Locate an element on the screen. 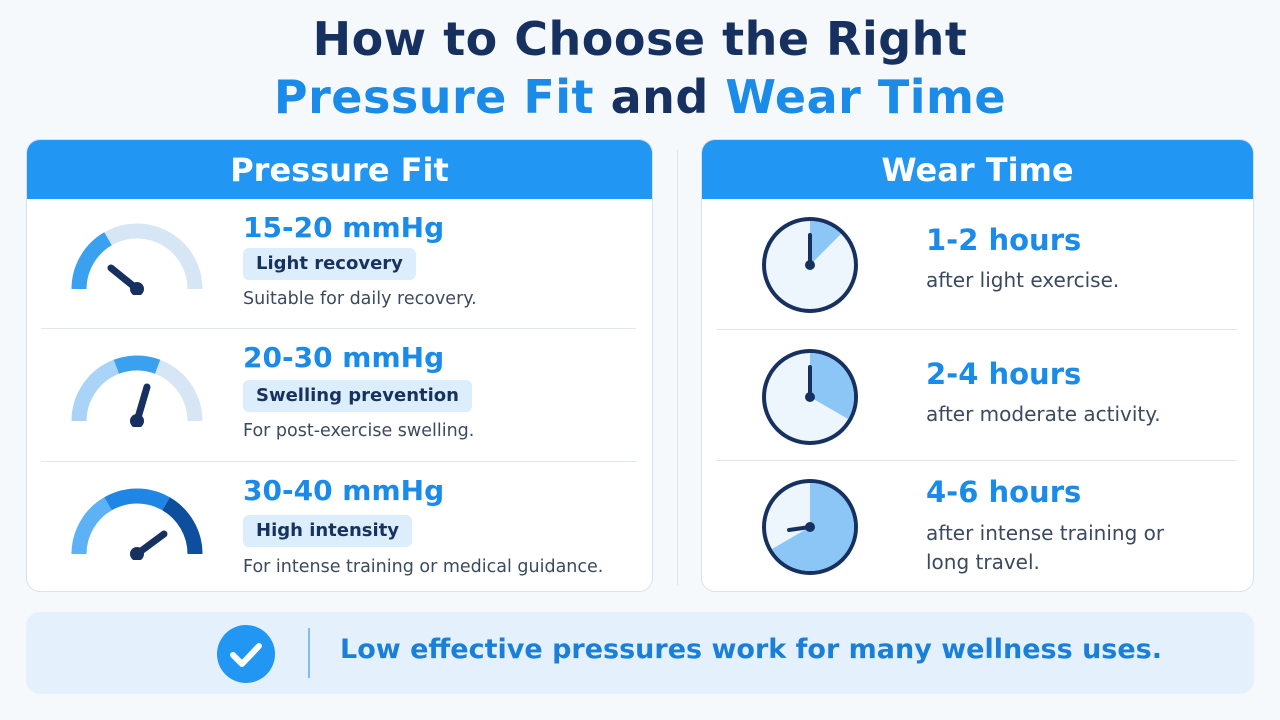  pressure-value: 20-30 mmHg is located at coordinates (344, 357).